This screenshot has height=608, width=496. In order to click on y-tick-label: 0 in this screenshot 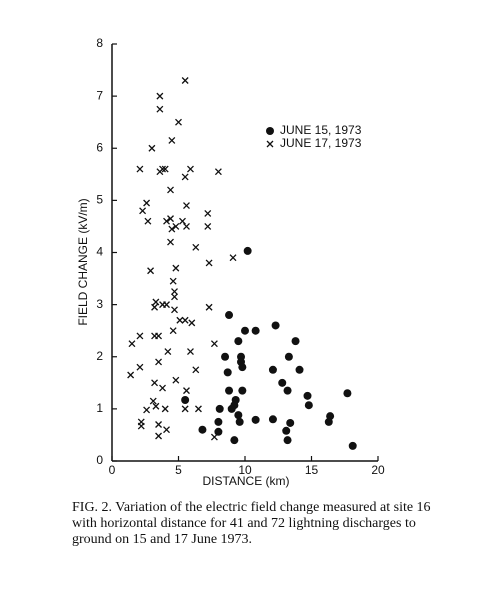, I will do `click(99, 460)`.